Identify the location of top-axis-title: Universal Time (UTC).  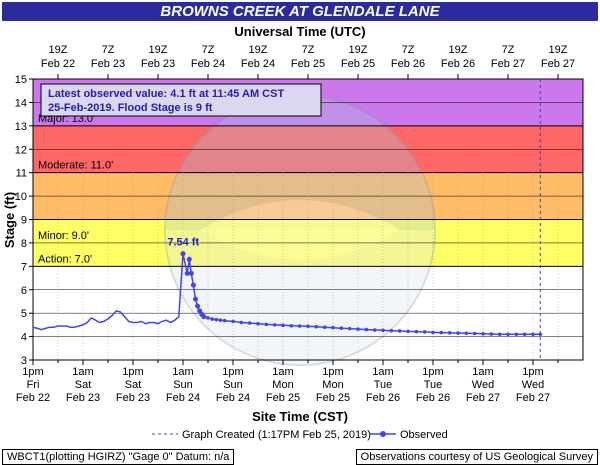
(299, 31).